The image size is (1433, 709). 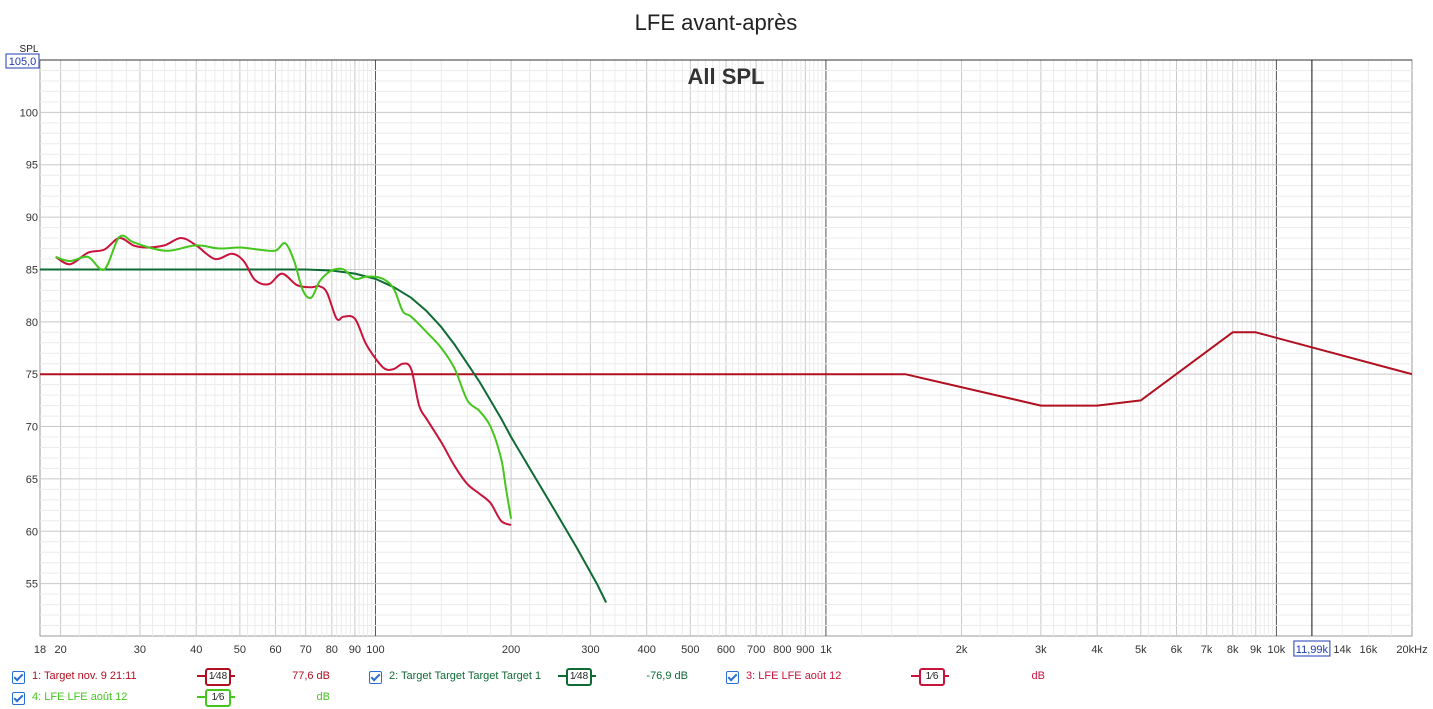 What do you see at coordinates (84, 676) in the screenshot?
I see `legend-label-1: 1: Target nov. 9 21:11` at bounding box center [84, 676].